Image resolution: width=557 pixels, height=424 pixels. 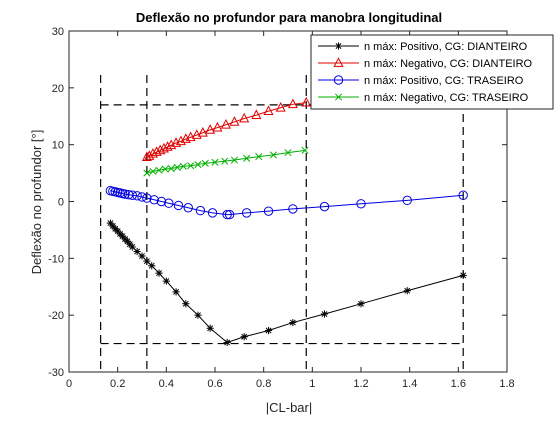 I want to click on y-tick-label: 0, so click(x=61, y=203).